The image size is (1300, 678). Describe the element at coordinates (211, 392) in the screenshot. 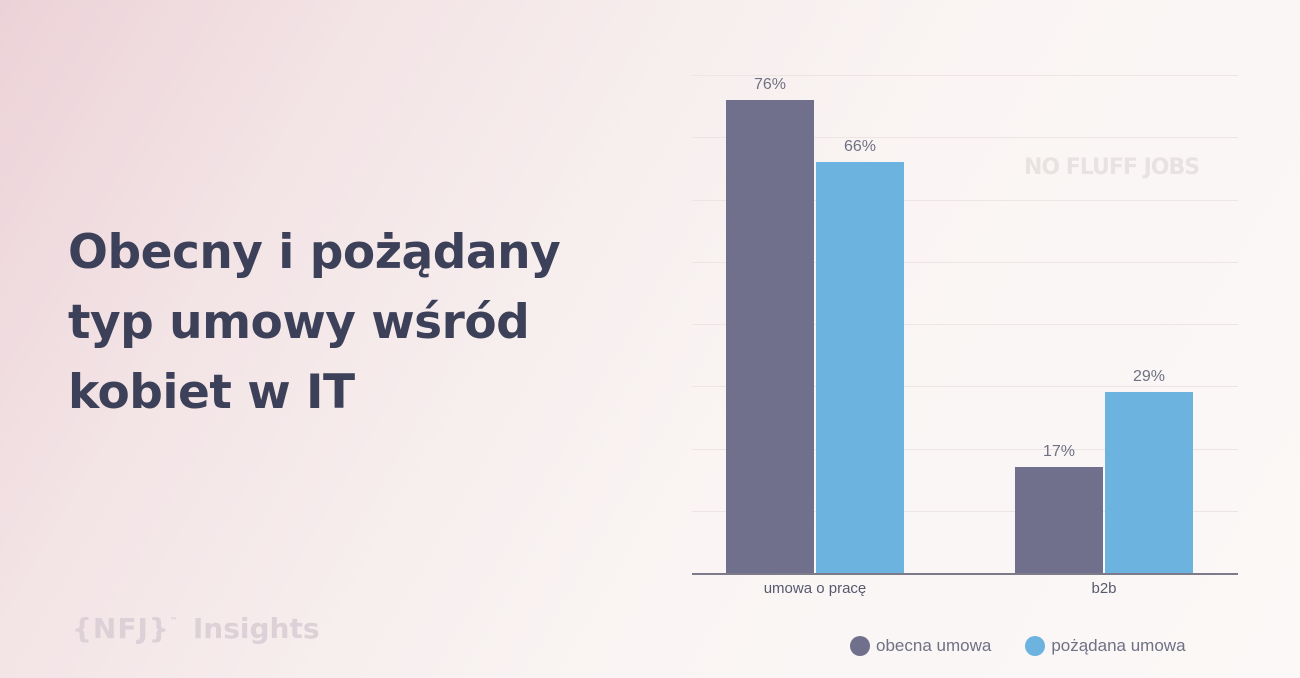

I see `title-line-3: kobiet w IT` at that location.